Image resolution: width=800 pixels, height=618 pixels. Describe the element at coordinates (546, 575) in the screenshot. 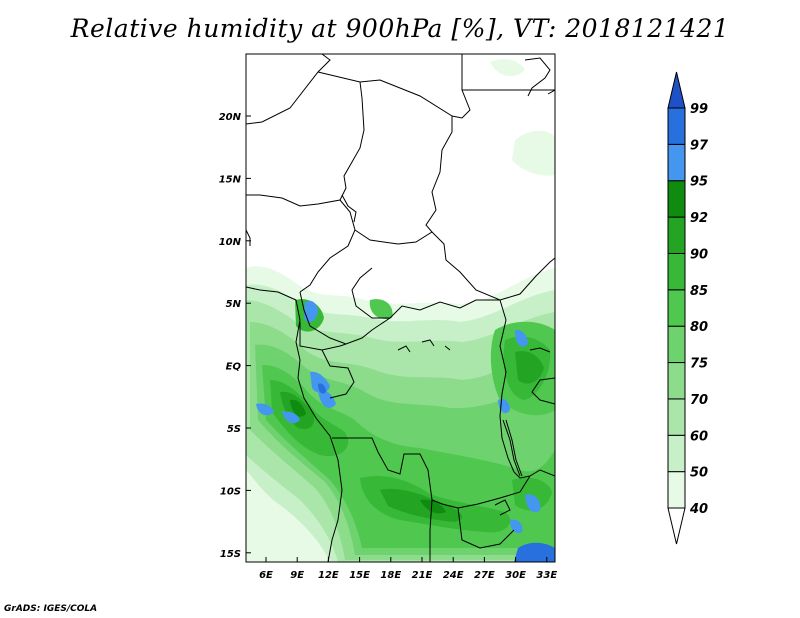

I see `x-tick-label: 33E` at that location.